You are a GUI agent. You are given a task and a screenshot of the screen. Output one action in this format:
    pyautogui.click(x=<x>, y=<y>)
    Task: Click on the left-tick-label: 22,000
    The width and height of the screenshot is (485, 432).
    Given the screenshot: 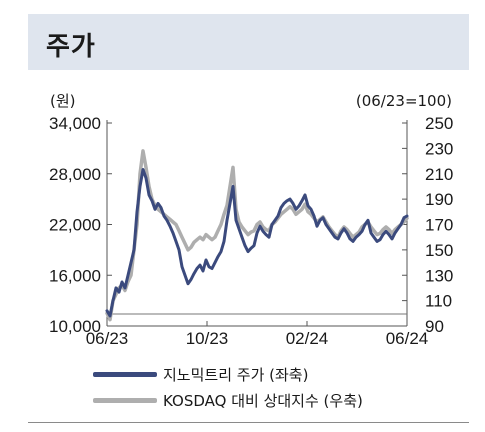 What is the action you would take?
    pyautogui.click(x=75, y=225)
    